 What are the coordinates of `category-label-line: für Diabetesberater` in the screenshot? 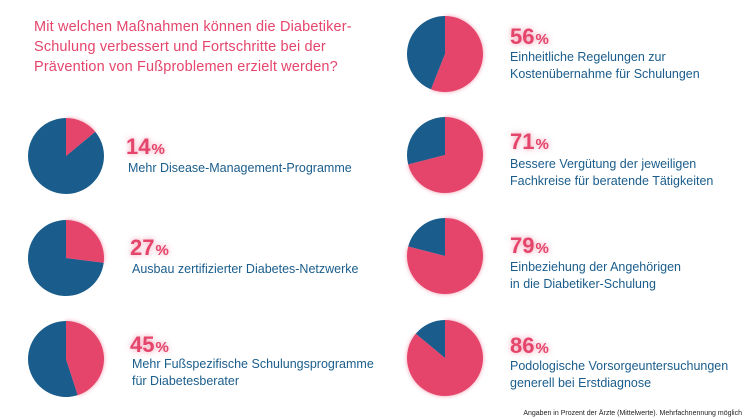 It's located at (186, 381).